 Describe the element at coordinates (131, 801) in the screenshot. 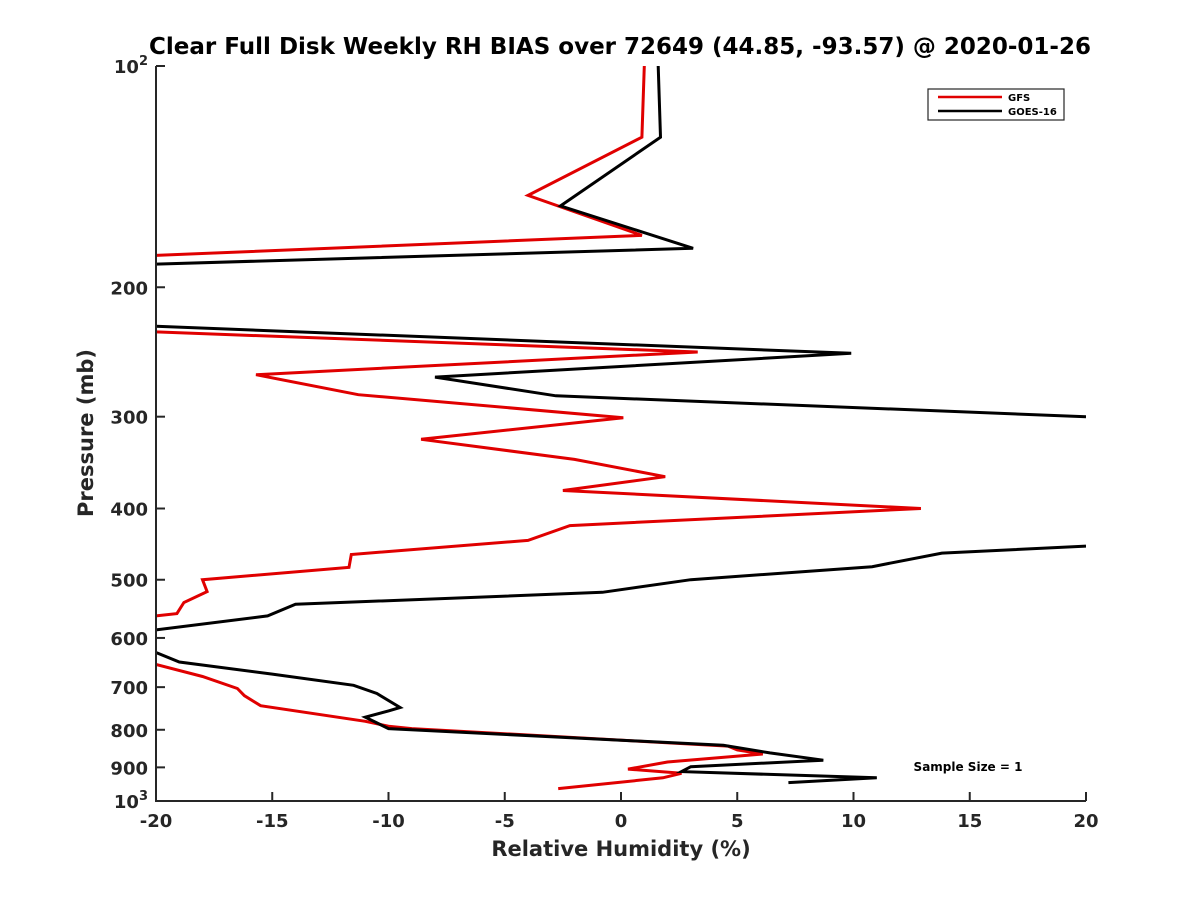

I see `y-tick-label: 10³` at that location.